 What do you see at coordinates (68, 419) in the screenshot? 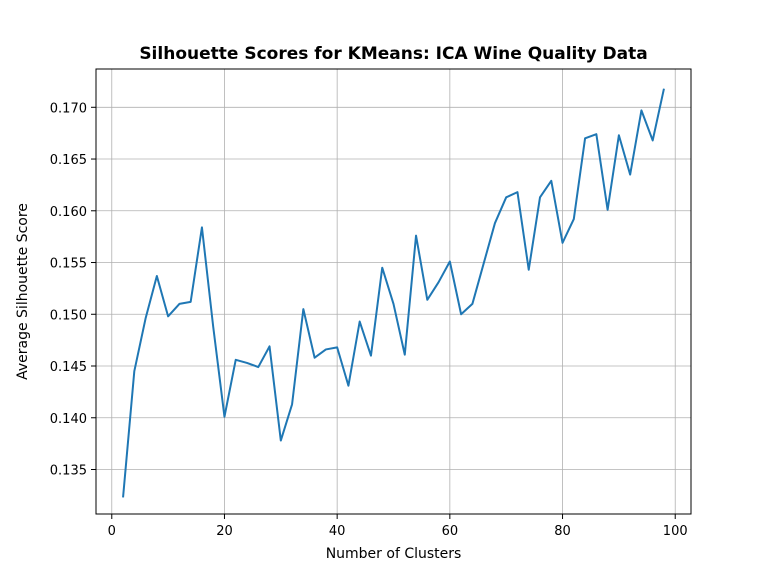
I see `y-tick-label: 0.140` at bounding box center [68, 419].